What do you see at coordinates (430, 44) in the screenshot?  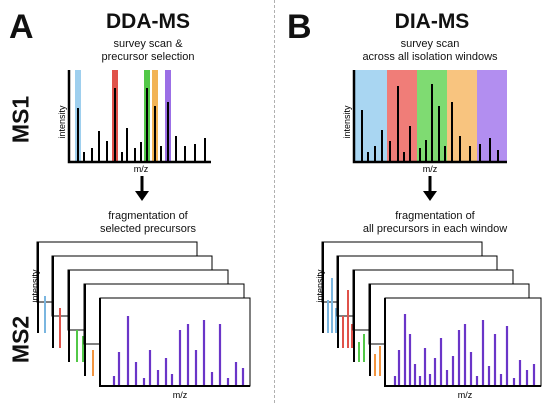 I see `dia-ms1-caption-line1: survey scan` at bounding box center [430, 44].